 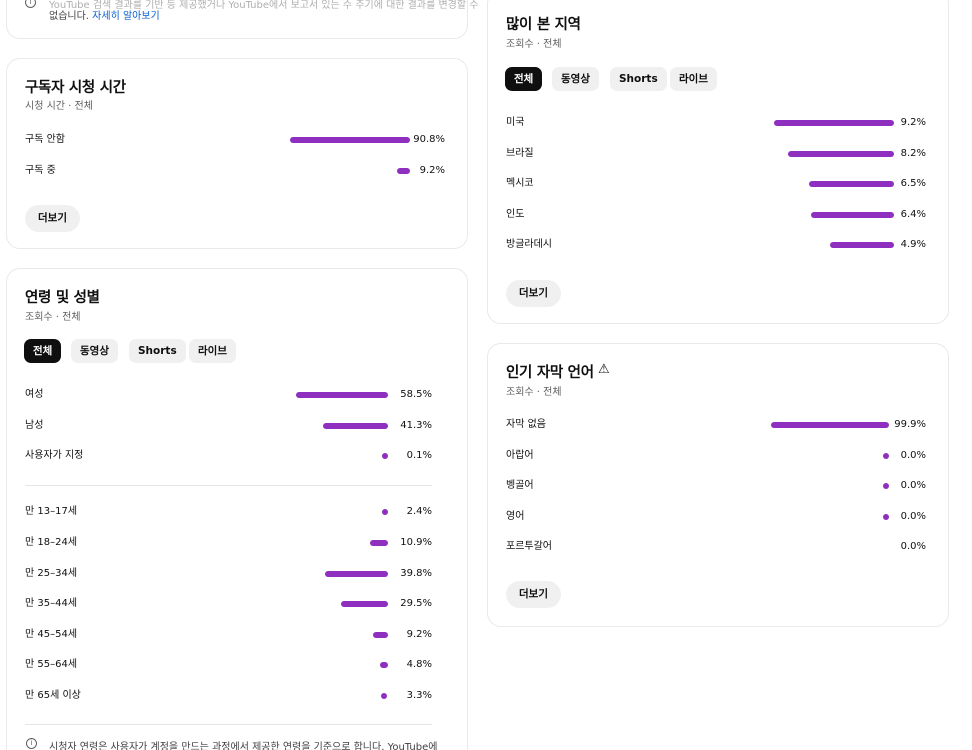 What do you see at coordinates (228, 542) in the screenshot?
I see `list-item: 만 18–24세 10.9%` at bounding box center [228, 542].